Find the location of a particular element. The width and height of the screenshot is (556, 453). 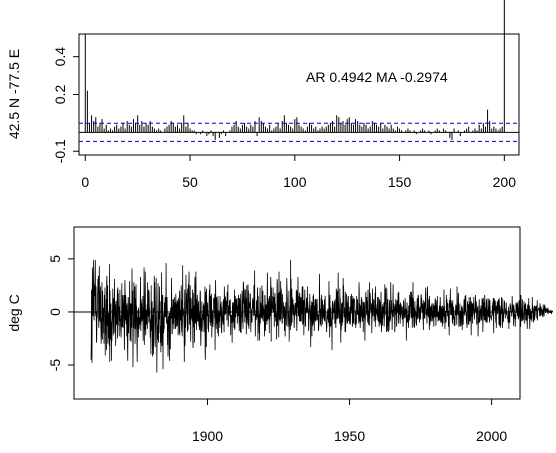

timeseries-y-tick-label: 5 is located at coordinates (55, 259).